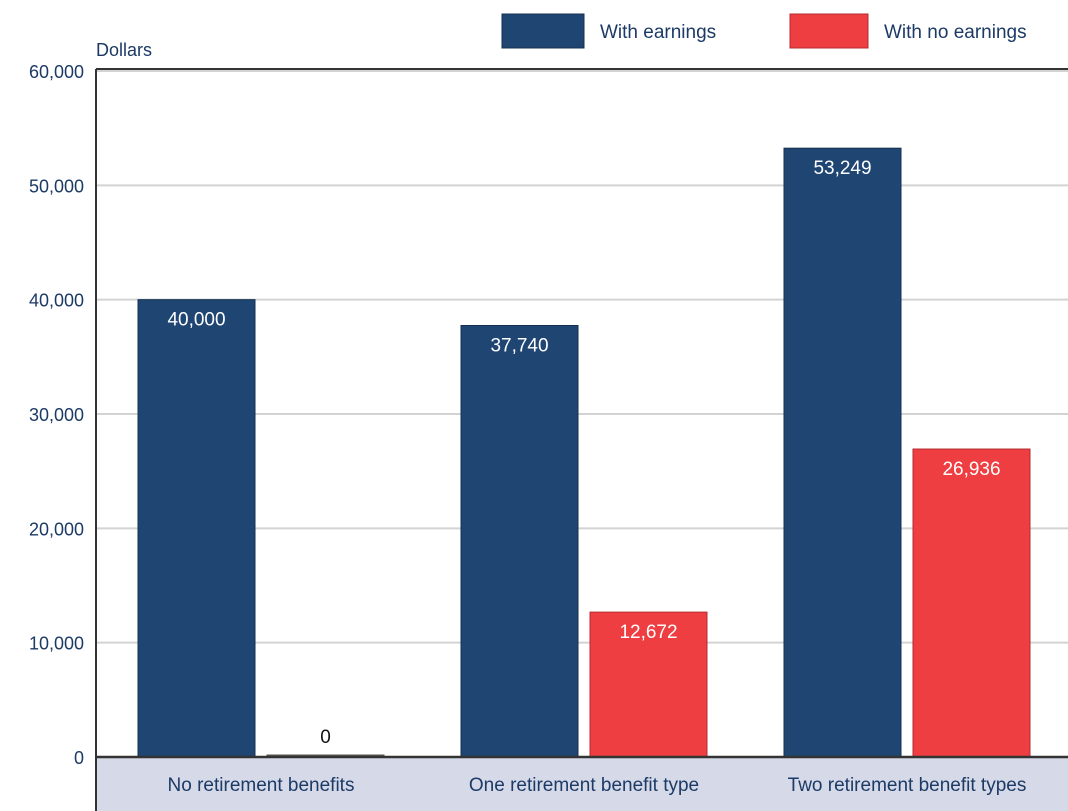 This screenshot has width=1068, height=811. What do you see at coordinates (829, 31) in the screenshot?
I see `legend-swatch-with-no-earnings` at bounding box center [829, 31].